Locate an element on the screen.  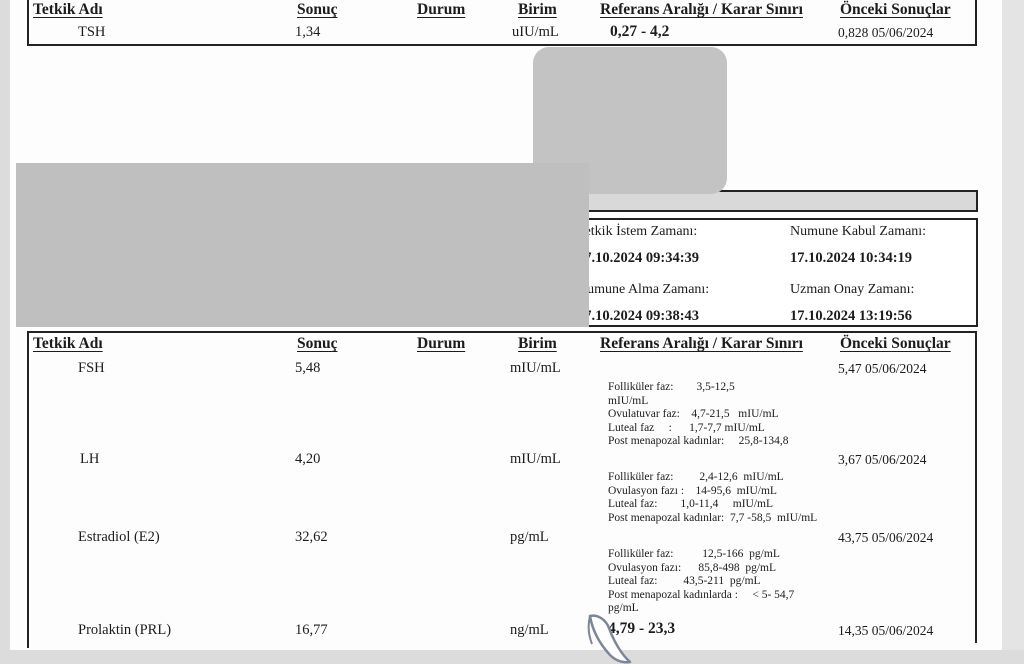
test-previous-lh: 3,67 05/06/2024 is located at coordinates (882, 459).